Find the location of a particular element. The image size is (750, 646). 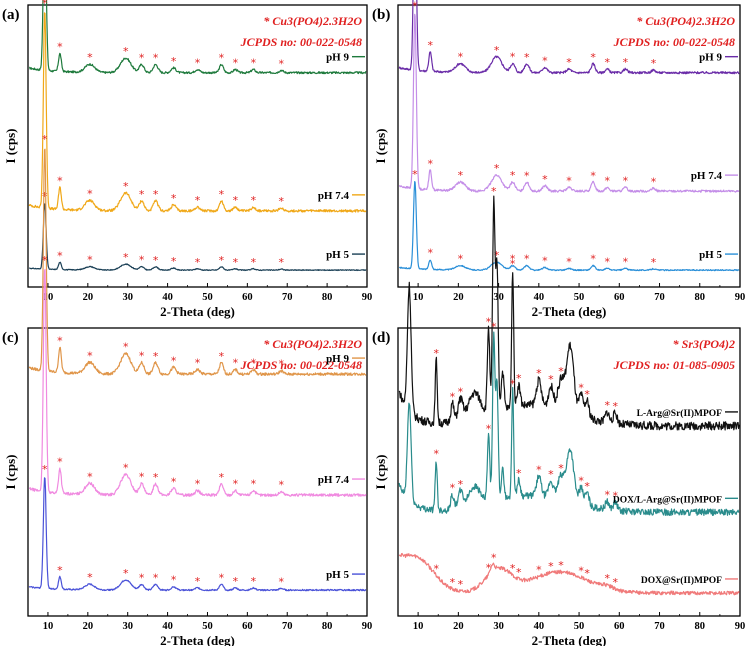

series-label: DOX/L-Arg@Sr(II)MPOF is located at coordinates (667, 499).